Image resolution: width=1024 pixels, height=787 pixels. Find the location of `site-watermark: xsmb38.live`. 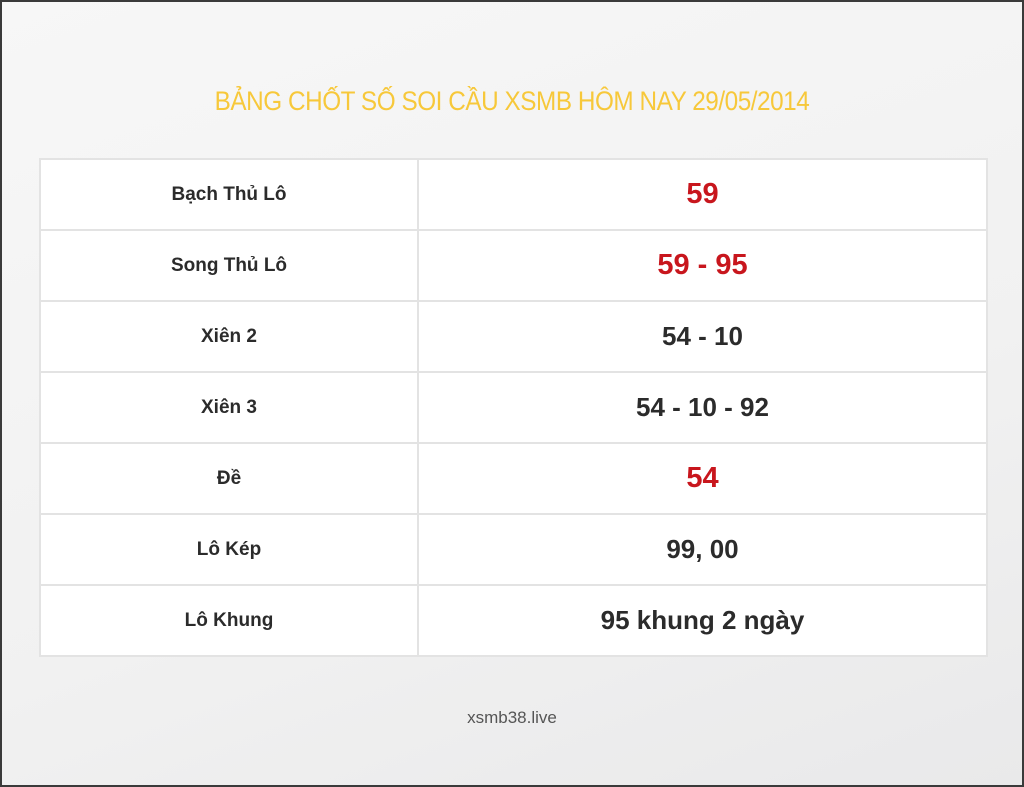

site-watermark: xsmb38.live is located at coordinates (512, 717).